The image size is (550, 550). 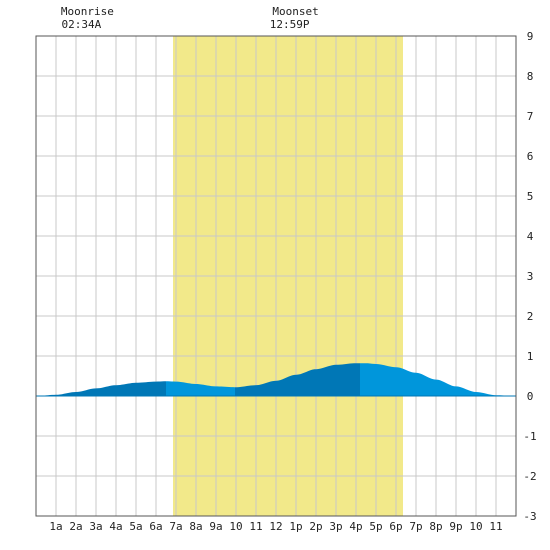 What do you see at coordinates (415, 526) in the screenshot?
I see `x-tick-label: 7p` at bounding box center [415, 526].